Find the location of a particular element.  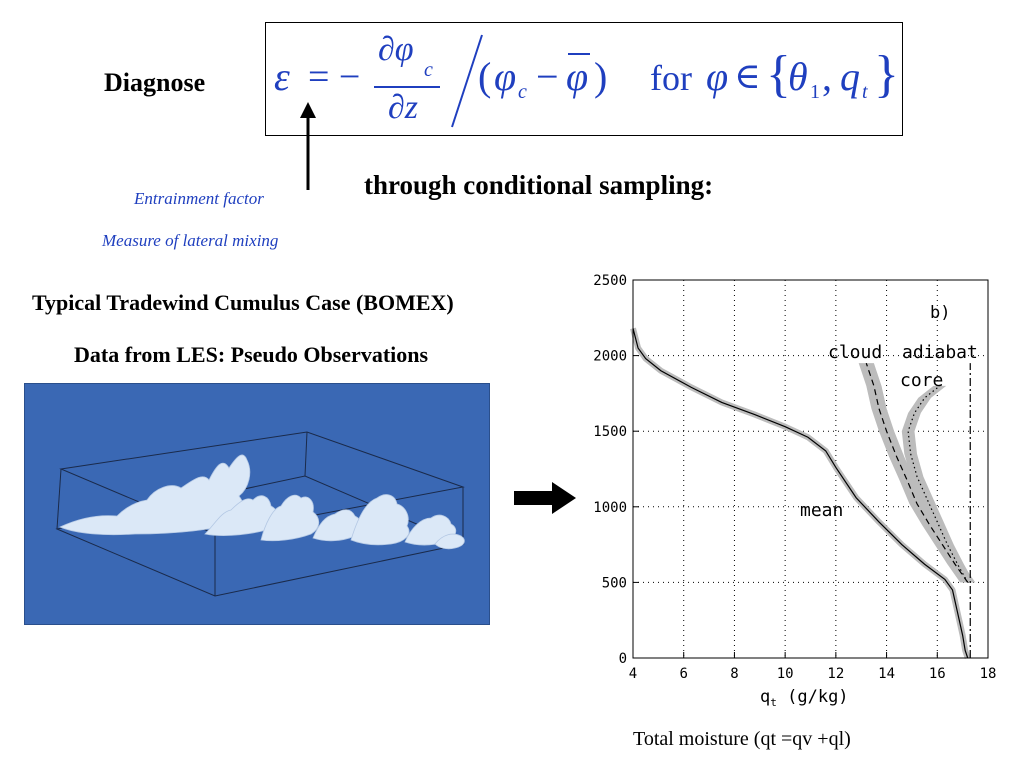

panel-label: b) is located at coordinates (940, 313).